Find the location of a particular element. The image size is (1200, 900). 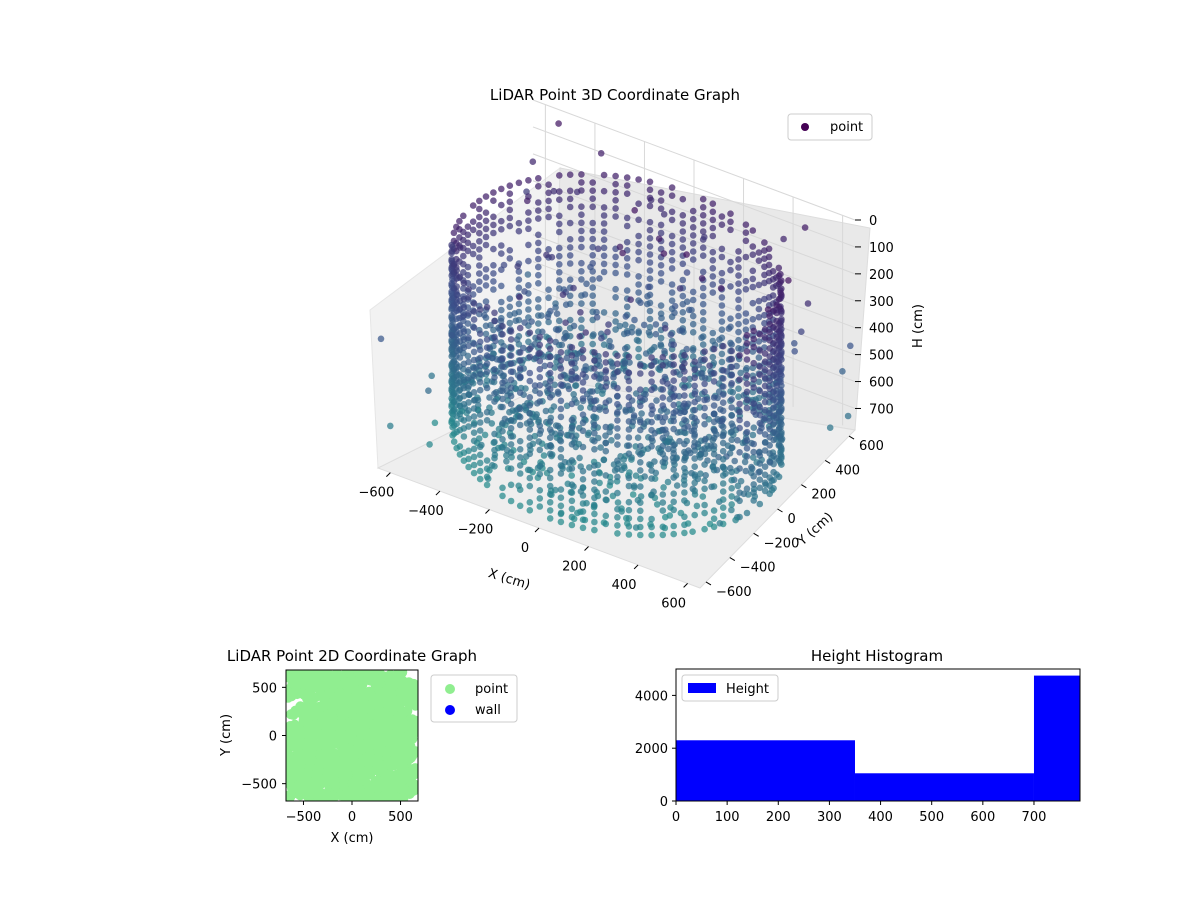

legend-3d: point is located at coordinates (830, 127).